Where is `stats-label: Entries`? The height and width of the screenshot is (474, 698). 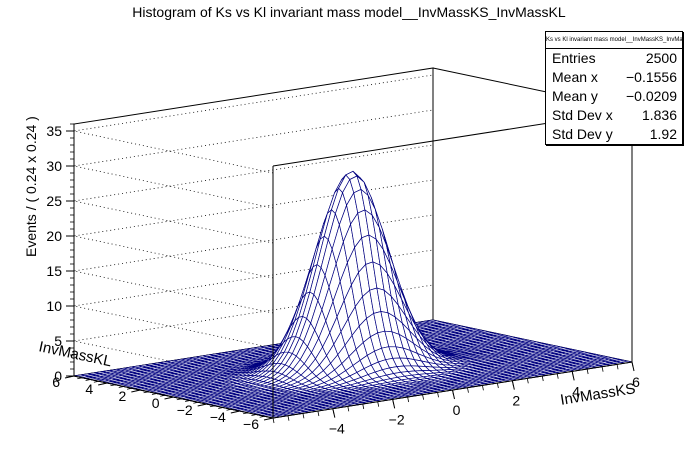
stats-label: Entries is located at coordinates (574, 58).